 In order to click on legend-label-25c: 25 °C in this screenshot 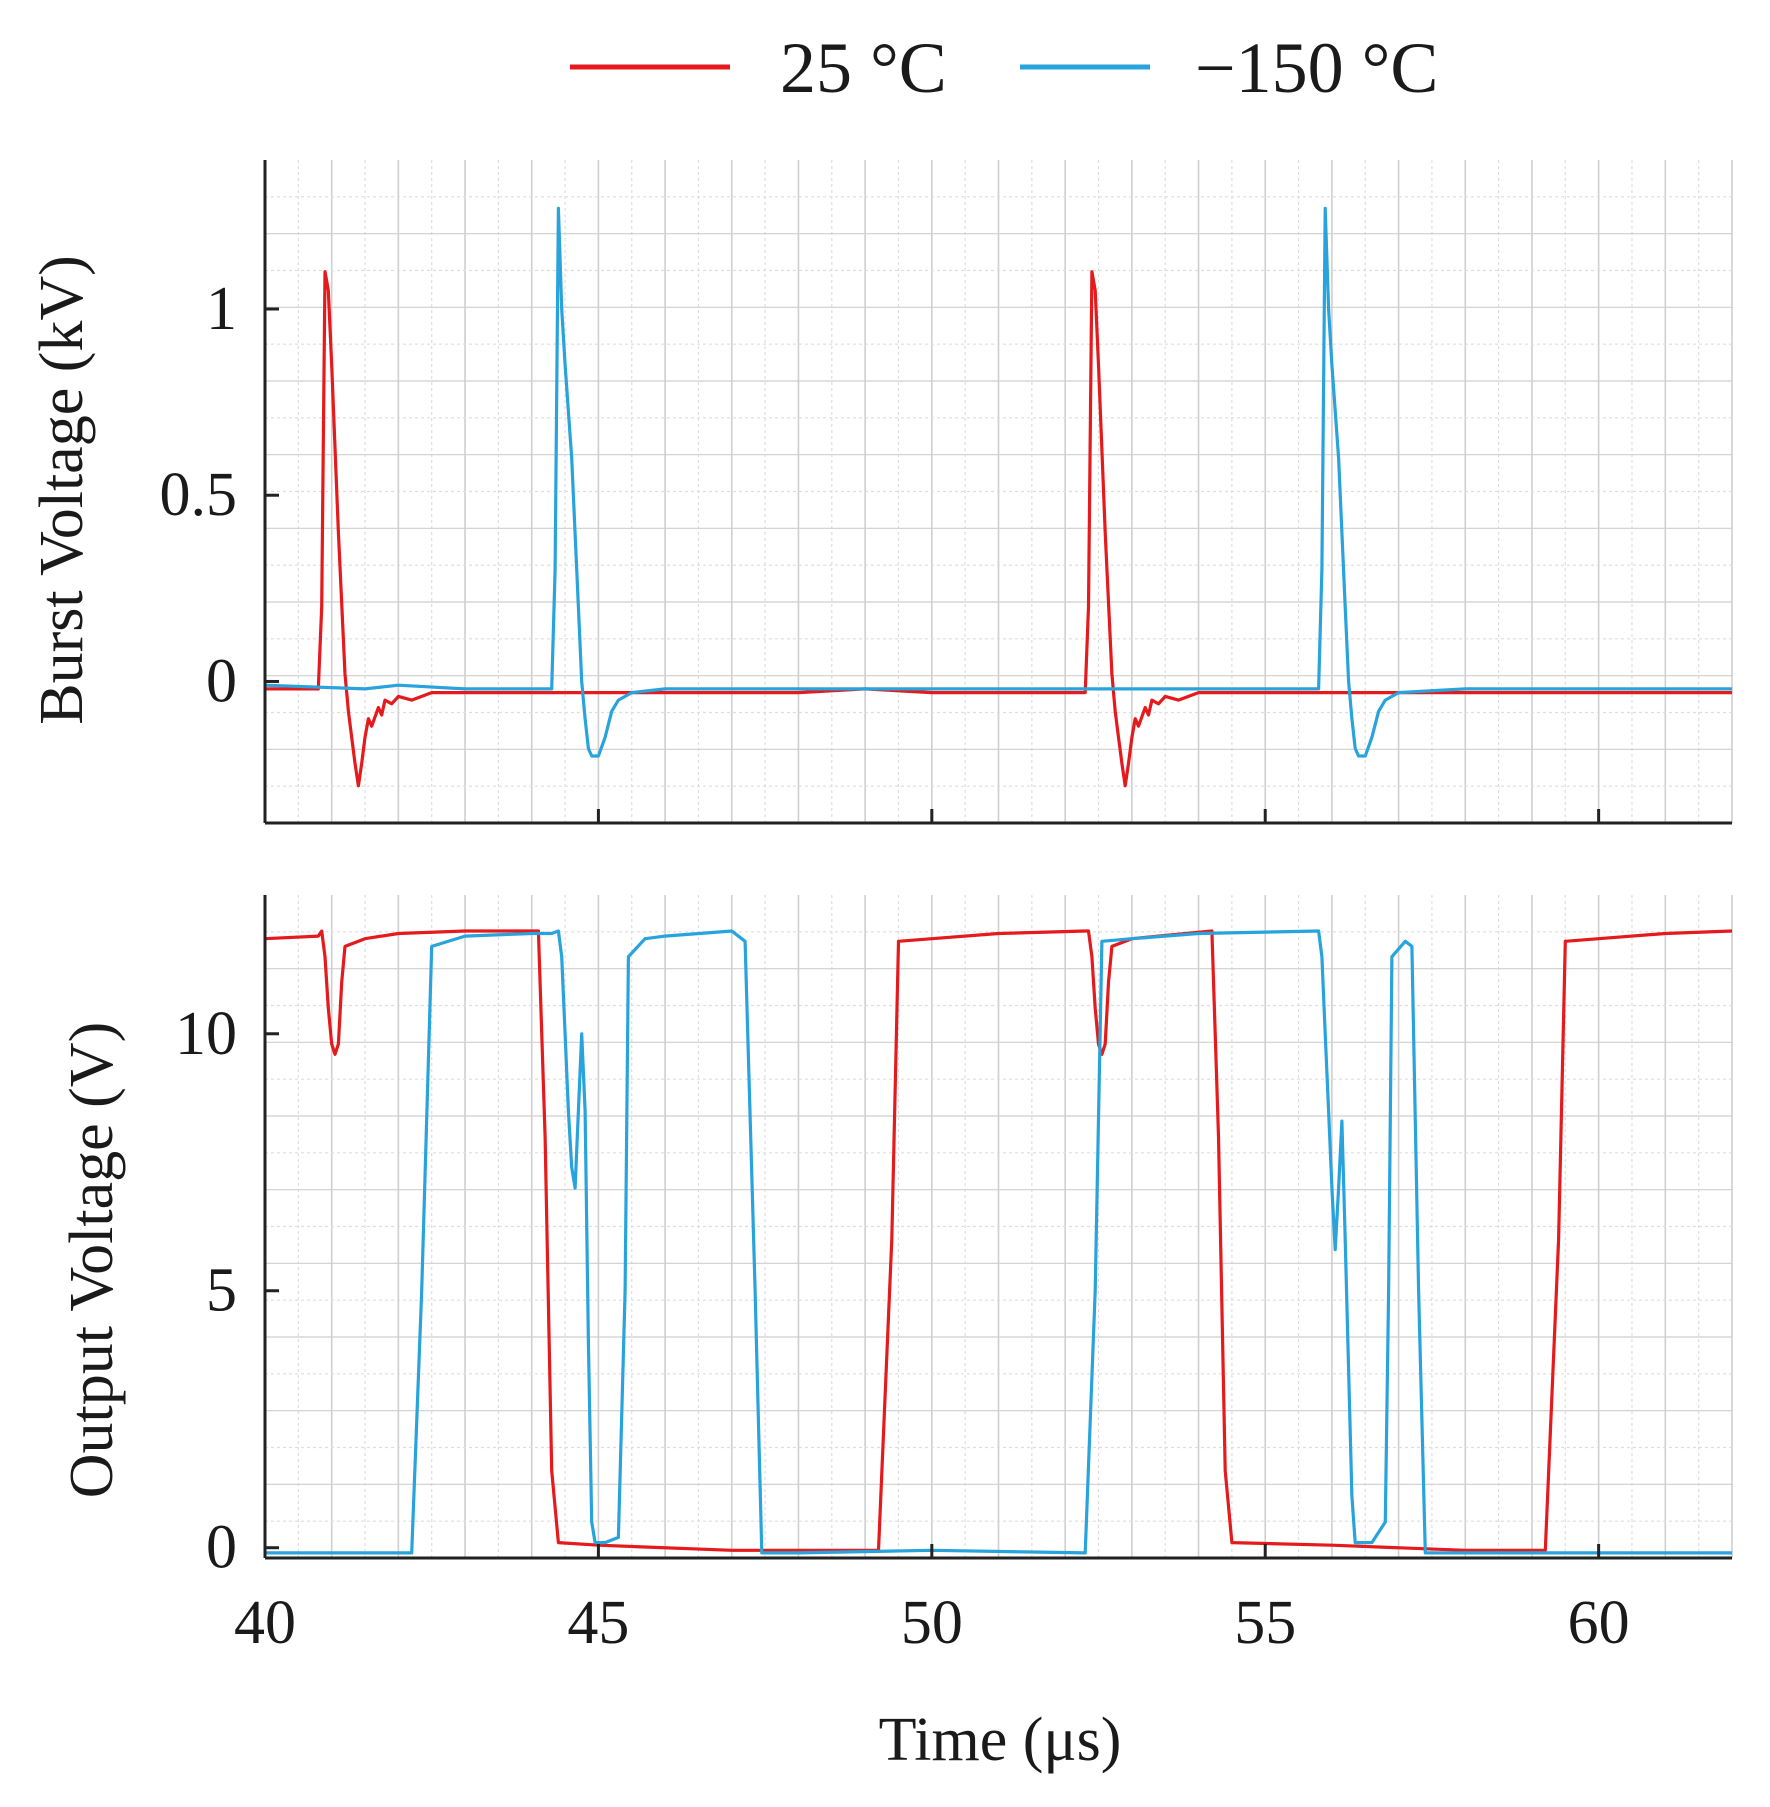, I will do `click(863, 68)`.